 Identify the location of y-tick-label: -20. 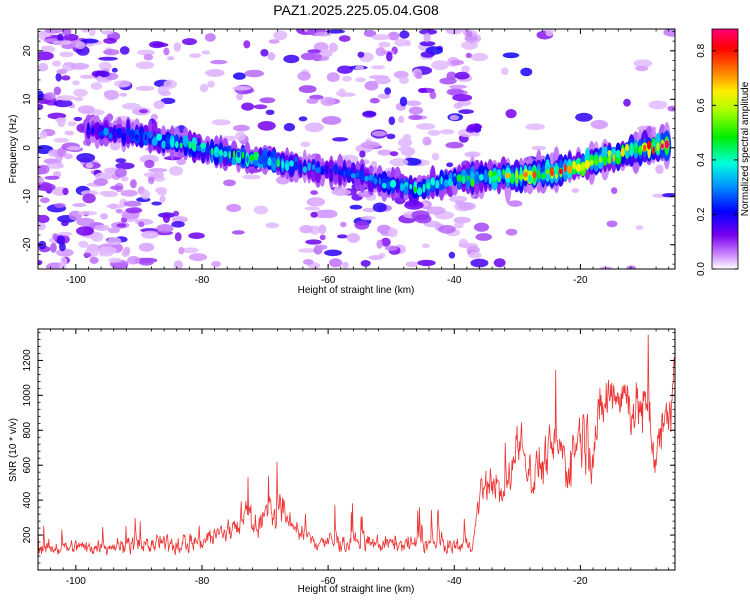
(27, 244).